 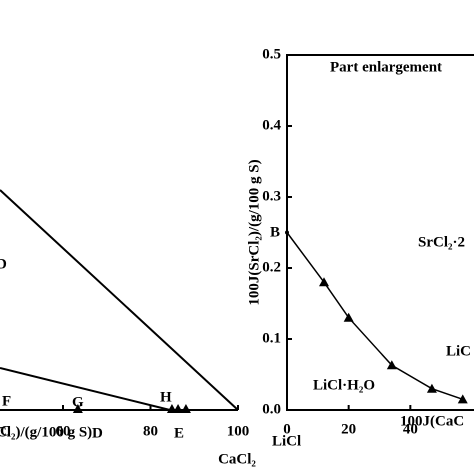 I want to click on x-tick-label: 20, so click(x=348, y=429).